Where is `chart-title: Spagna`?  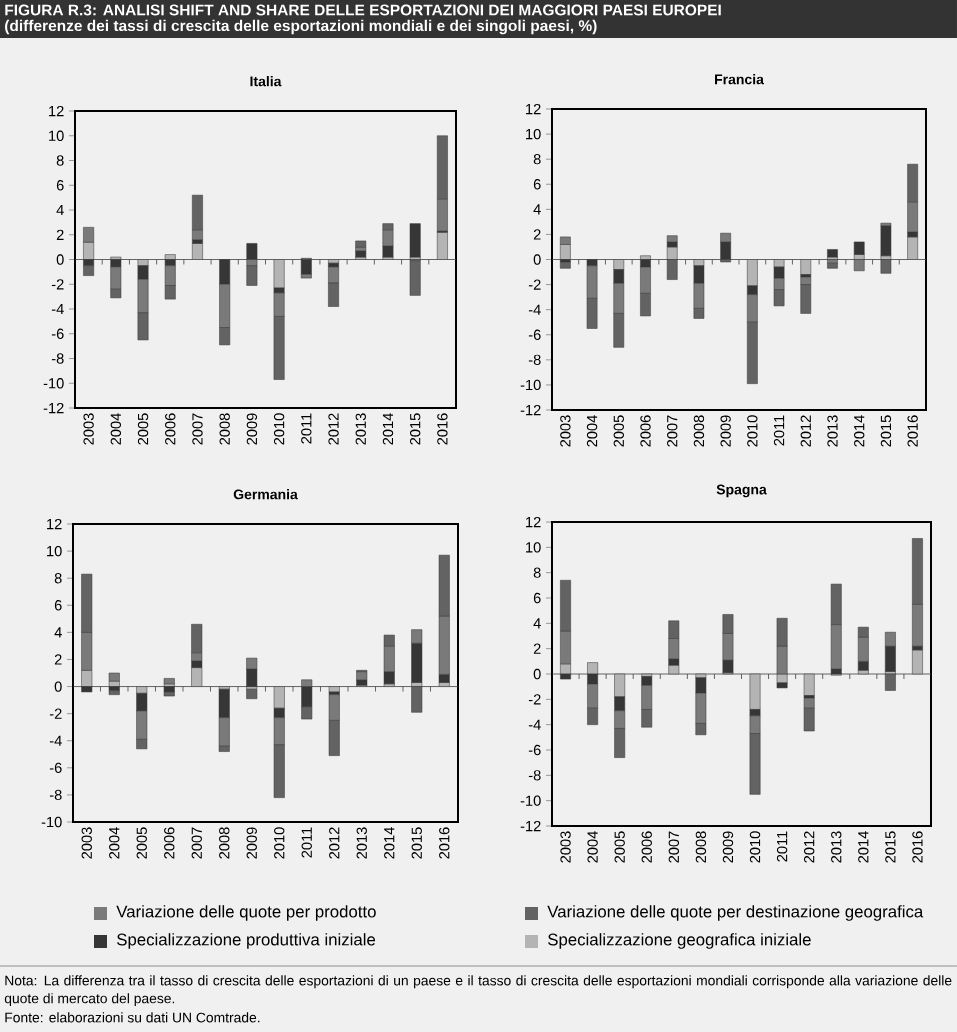
chart-title: Spagna is located at coordinates (741, 491).